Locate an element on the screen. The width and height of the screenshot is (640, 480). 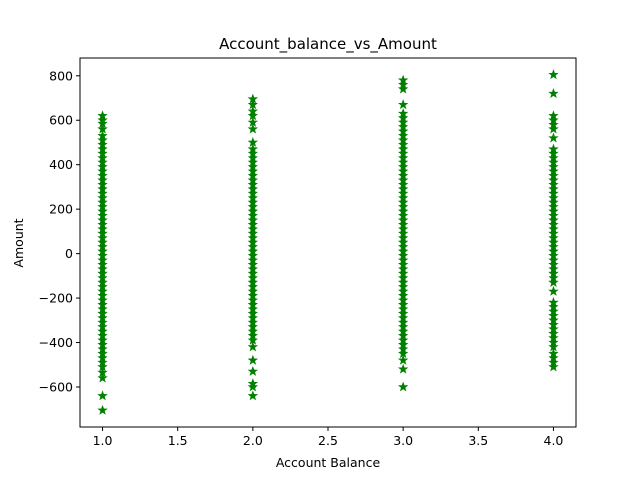
y-tick-label: −200 is located at coordinates (56, 298).